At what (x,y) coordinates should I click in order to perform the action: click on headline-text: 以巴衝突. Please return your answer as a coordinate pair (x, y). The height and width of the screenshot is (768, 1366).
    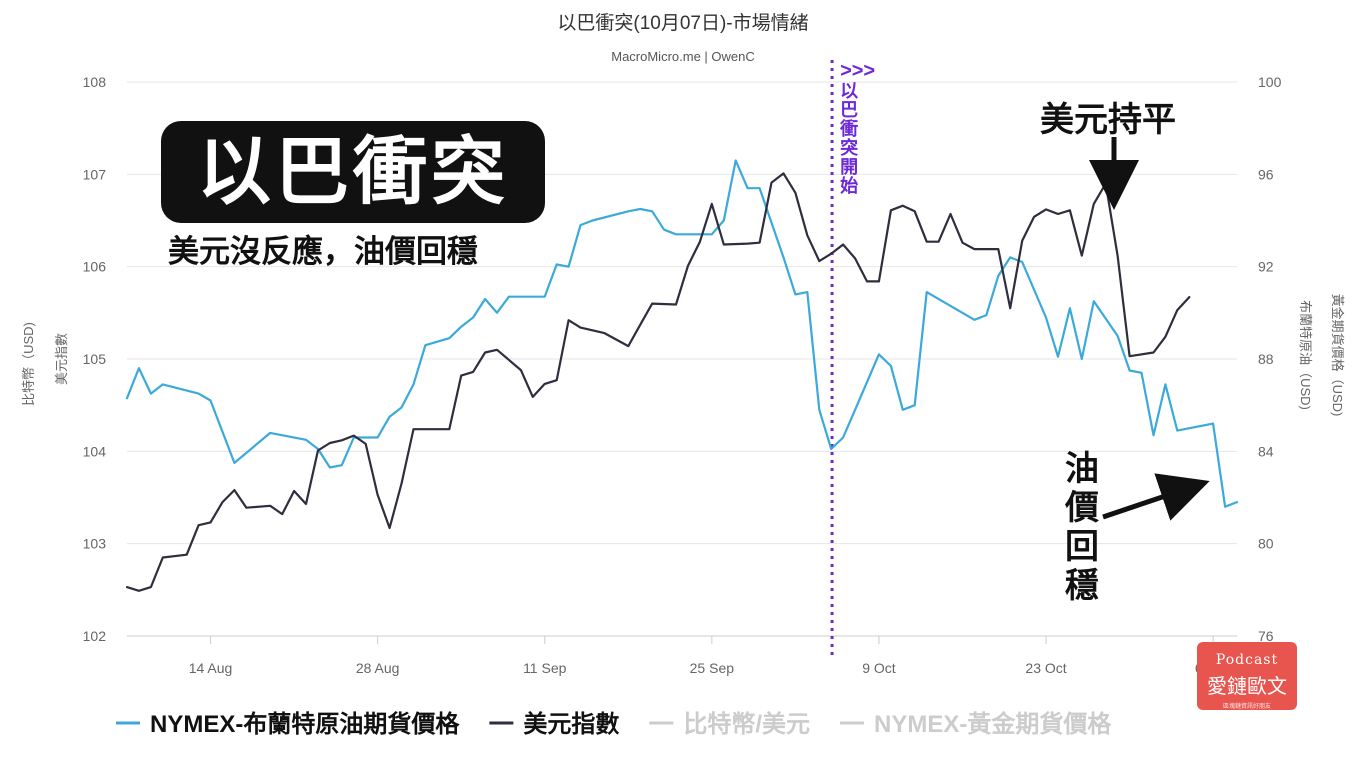
    Looking at the image, I should click on (353, 172).